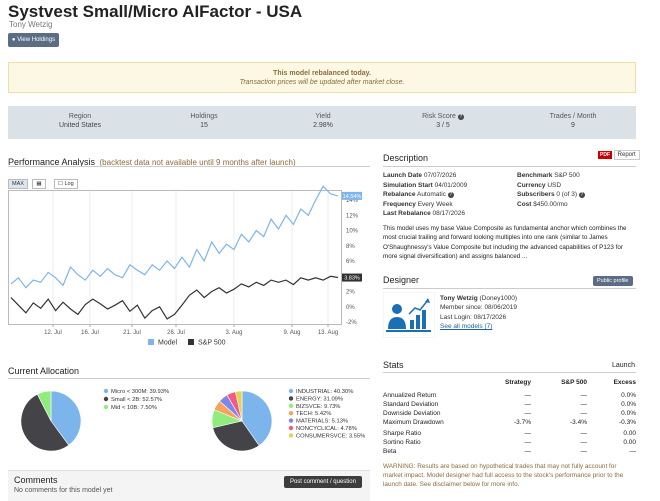  Describe the element at coordinates (352, 232) in the screenshot. I see `y-tick-label: 10%` at that location.